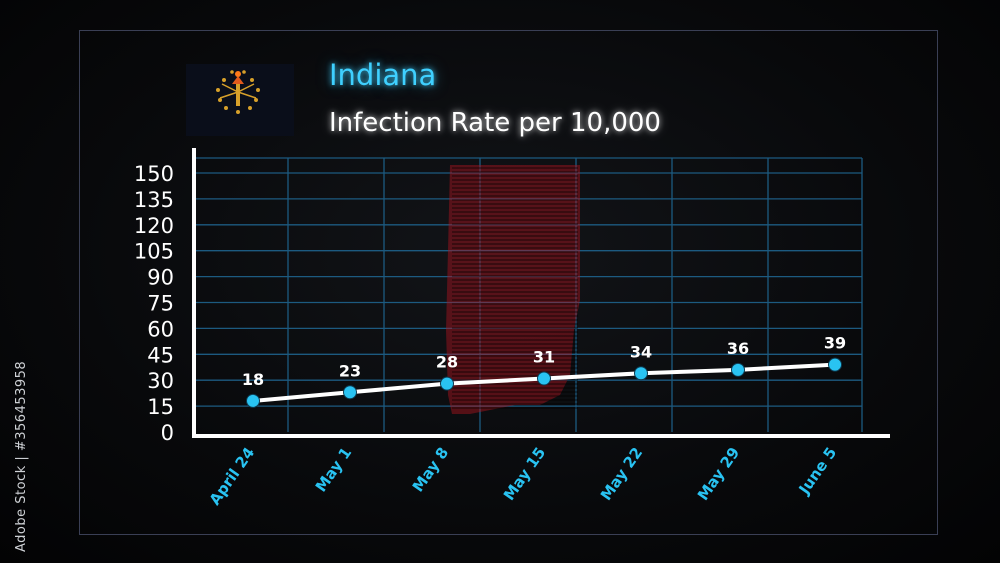  Describe the element at coordinates (718, 474) in the screenshot. I see `x-tick-label: May 29` at that location.